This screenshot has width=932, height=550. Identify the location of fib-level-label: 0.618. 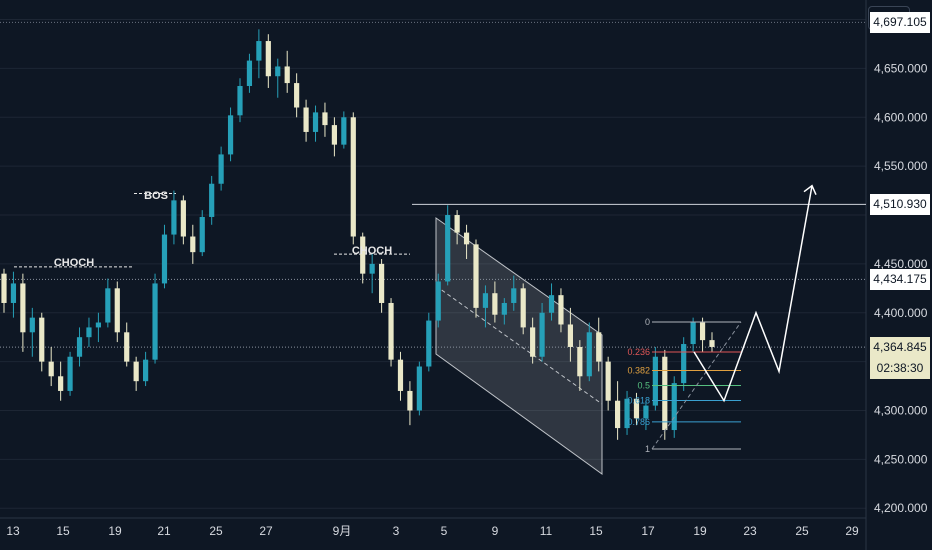
(638, 400).